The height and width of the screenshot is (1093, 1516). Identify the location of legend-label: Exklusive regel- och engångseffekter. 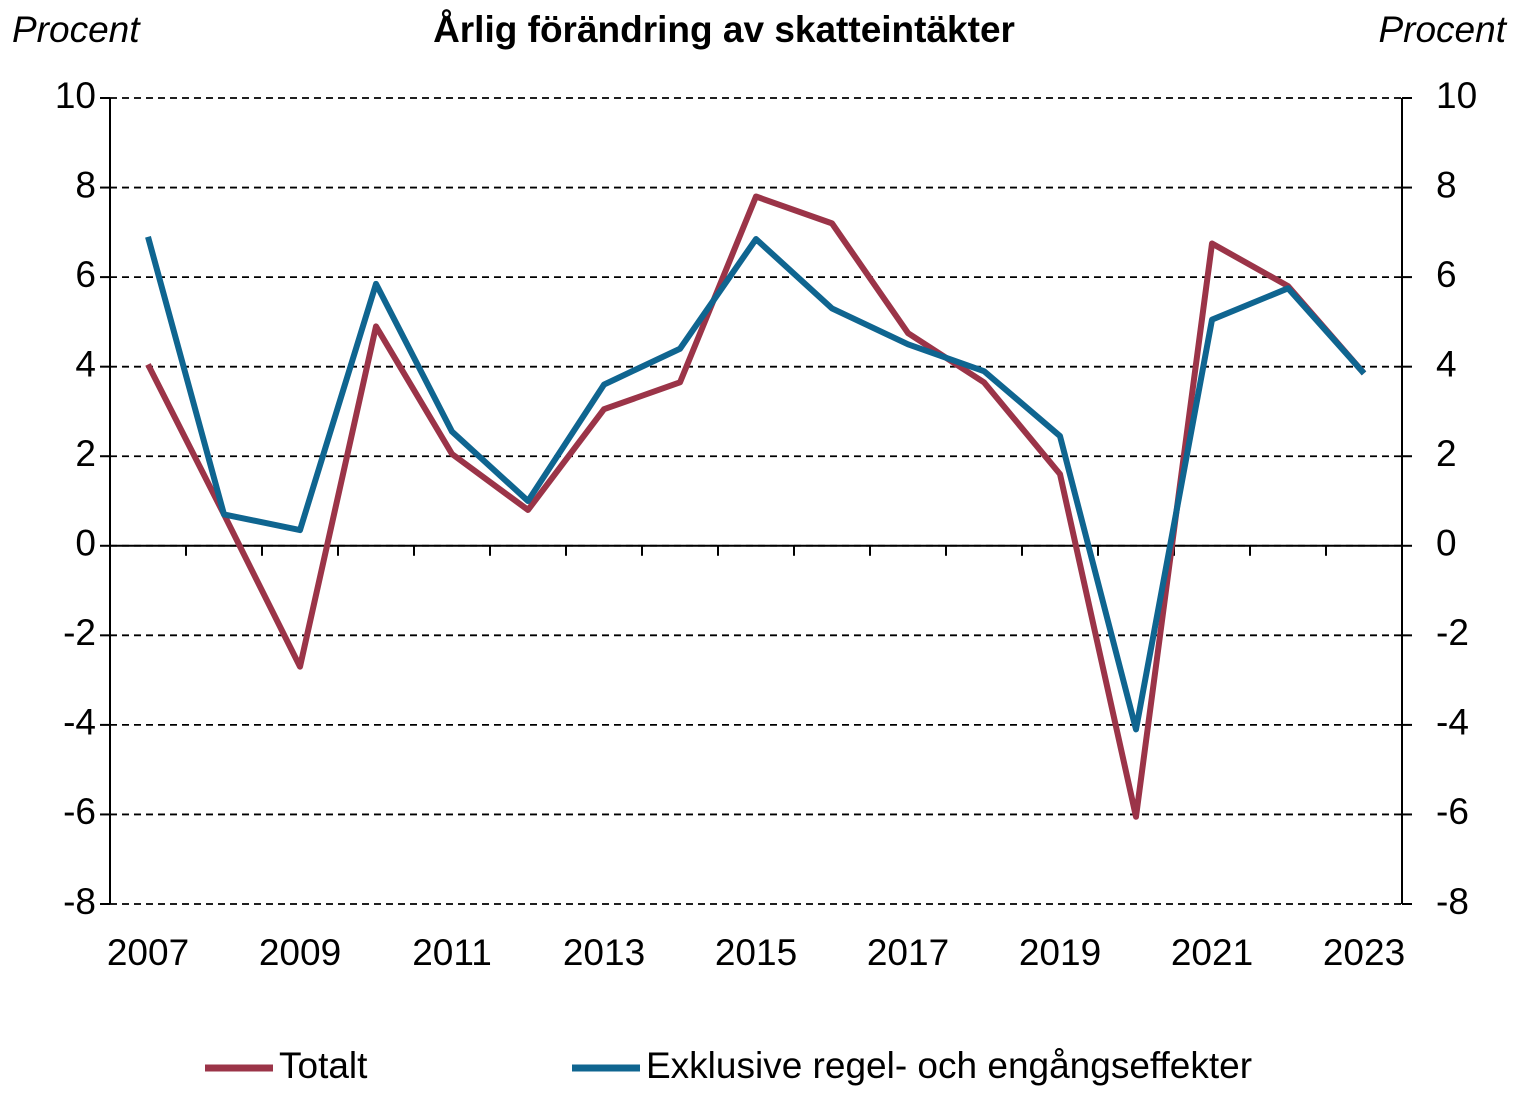
(949, 1065).